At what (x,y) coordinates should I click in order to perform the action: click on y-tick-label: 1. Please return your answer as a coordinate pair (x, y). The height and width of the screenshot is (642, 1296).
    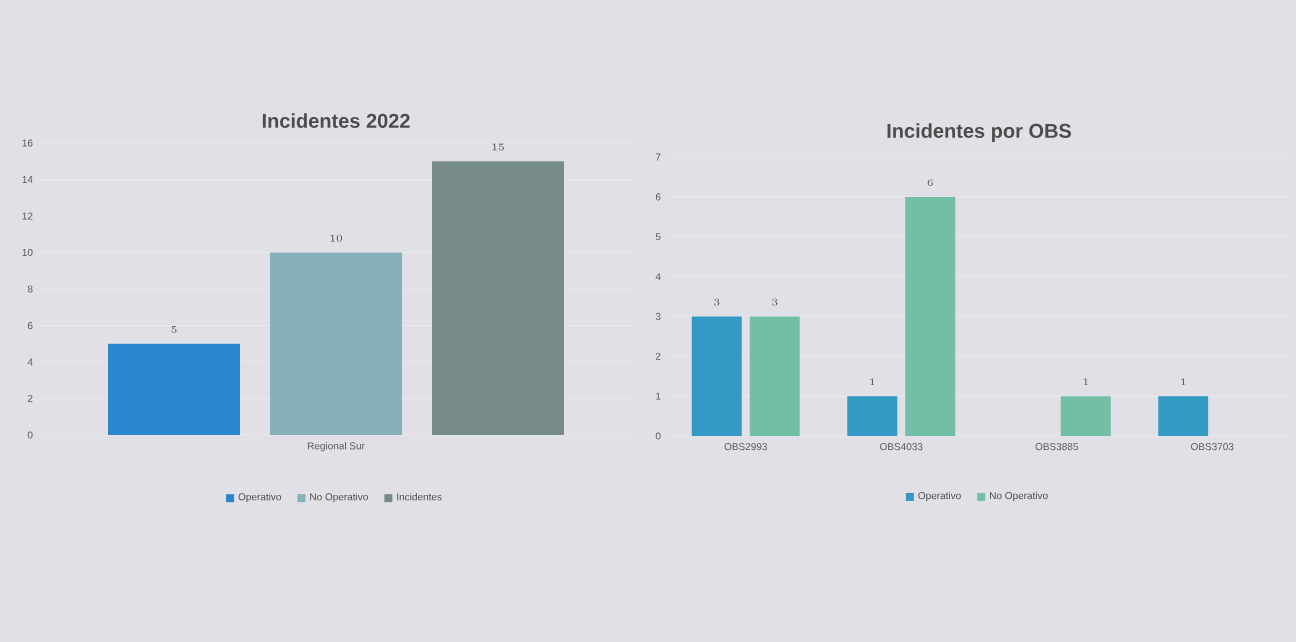
    Looking at the image, I should click on (658, 396).